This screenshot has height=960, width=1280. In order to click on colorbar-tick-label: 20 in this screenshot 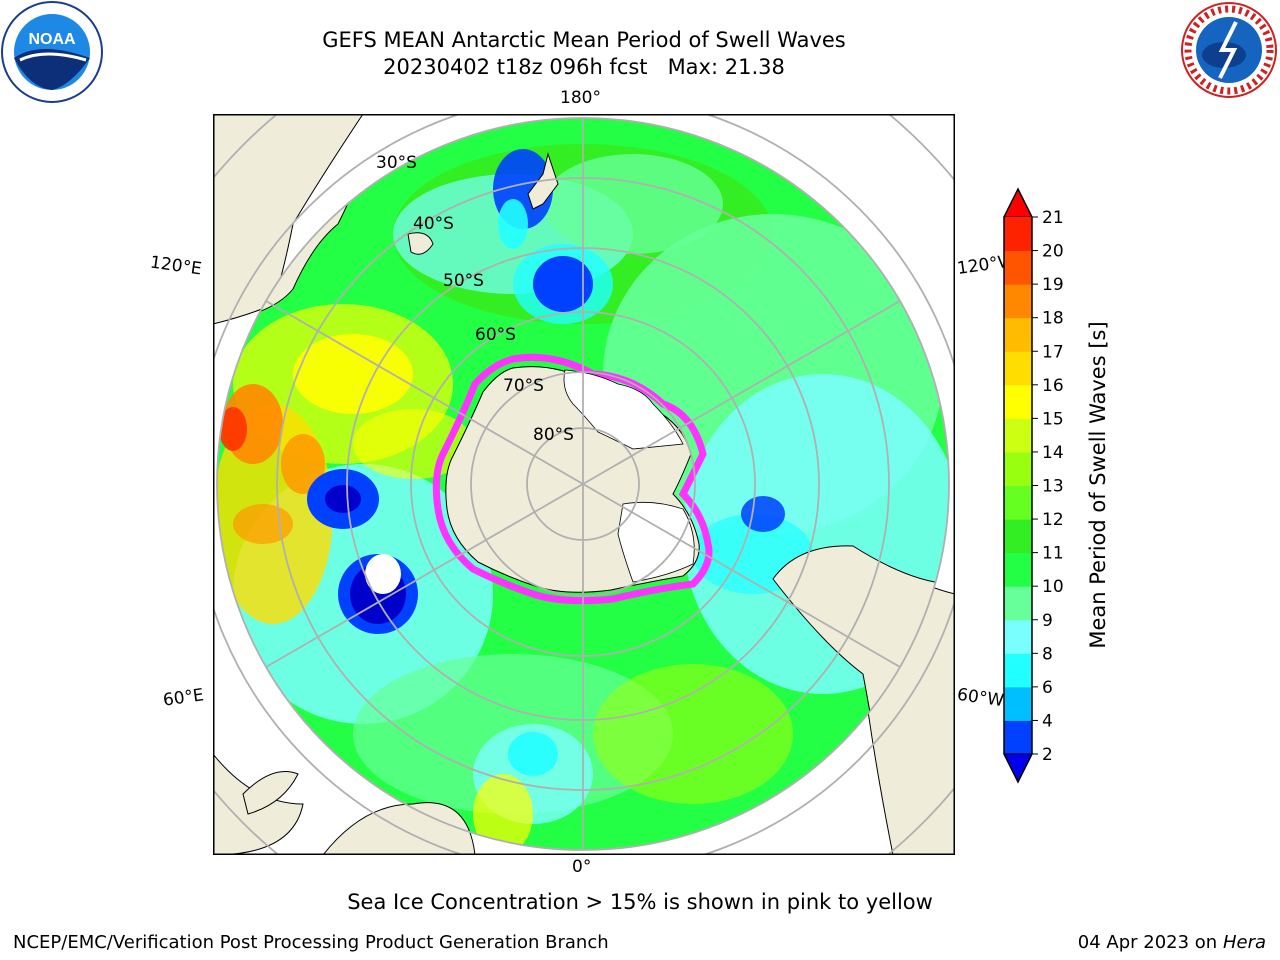, I will do `click(1053, 252)`.